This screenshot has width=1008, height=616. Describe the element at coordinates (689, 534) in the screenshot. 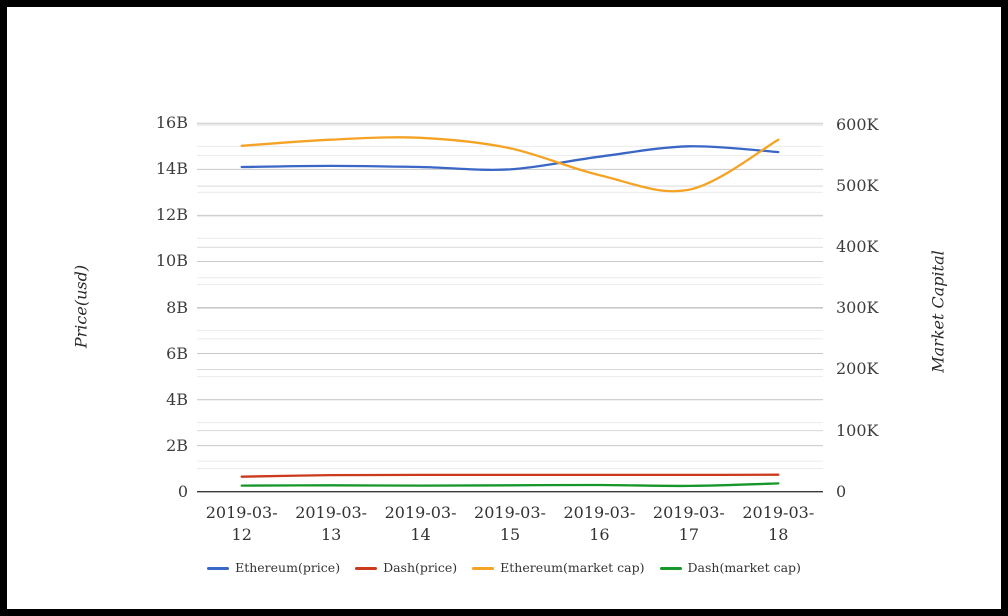

I see `x-tick-line2: 17` at that location.